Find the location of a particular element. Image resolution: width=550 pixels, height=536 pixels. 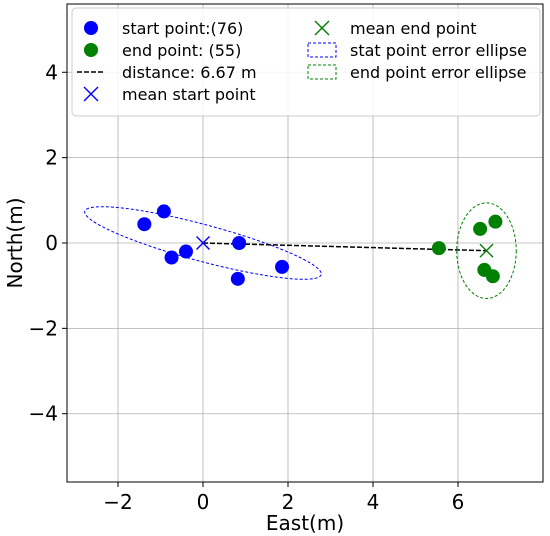

legend-label-mean-start-point: mean start point is located at coordinates (189, 94).